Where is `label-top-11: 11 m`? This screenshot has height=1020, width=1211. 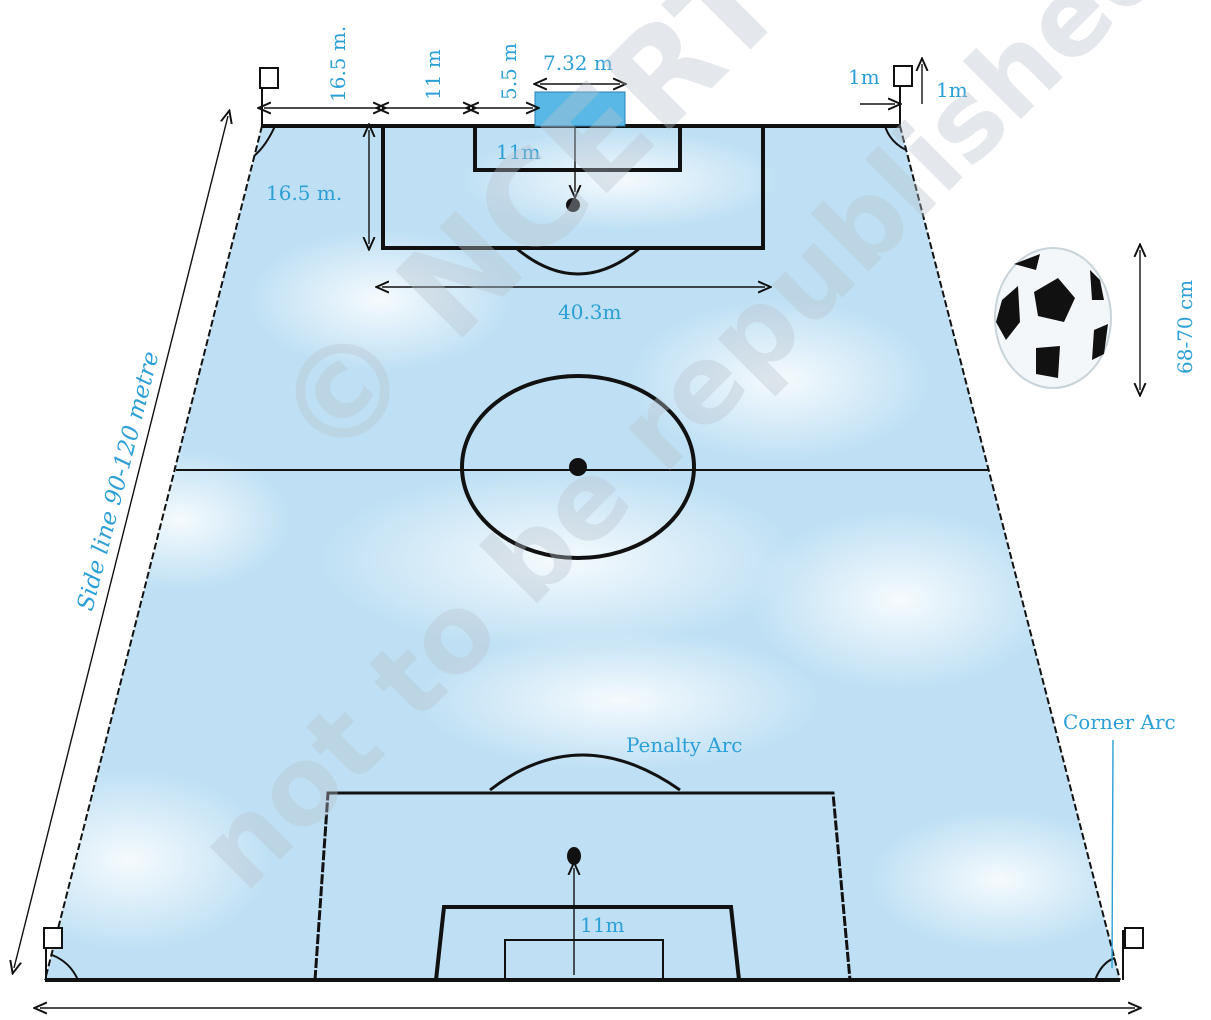 label-top-11: 11 m is located at coordinates (433, 74).